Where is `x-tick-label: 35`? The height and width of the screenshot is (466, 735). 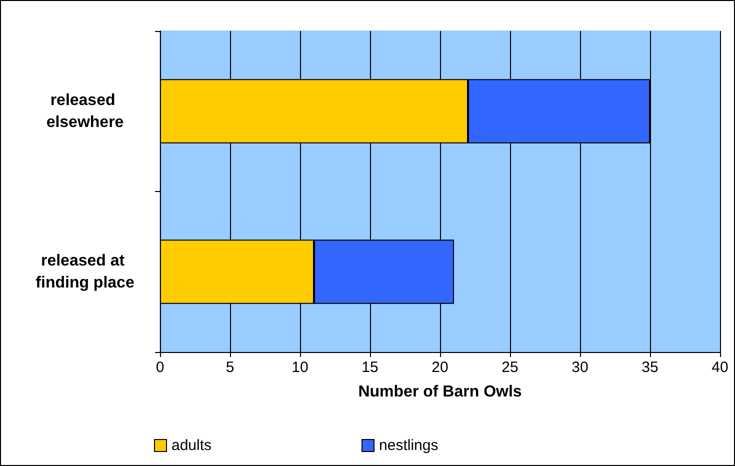 x-tick-label: 35 is located at coordinates (650, 367).